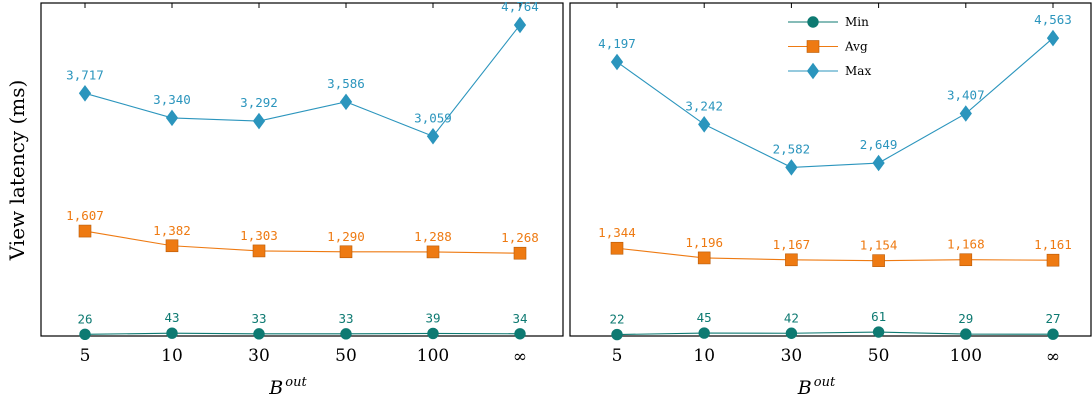 The height and width of the screenshot is (405, 1092). I want to click on data-label-min: 43, so click(171, 317).